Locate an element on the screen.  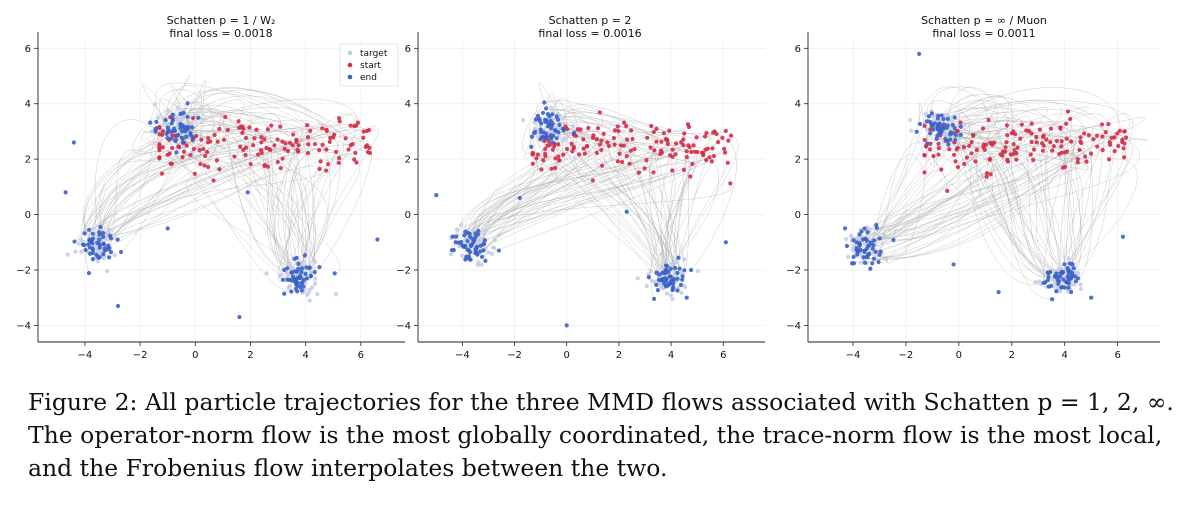
panel-subtitle: final loss = 0.0016 is located at coordinates (589, 33).